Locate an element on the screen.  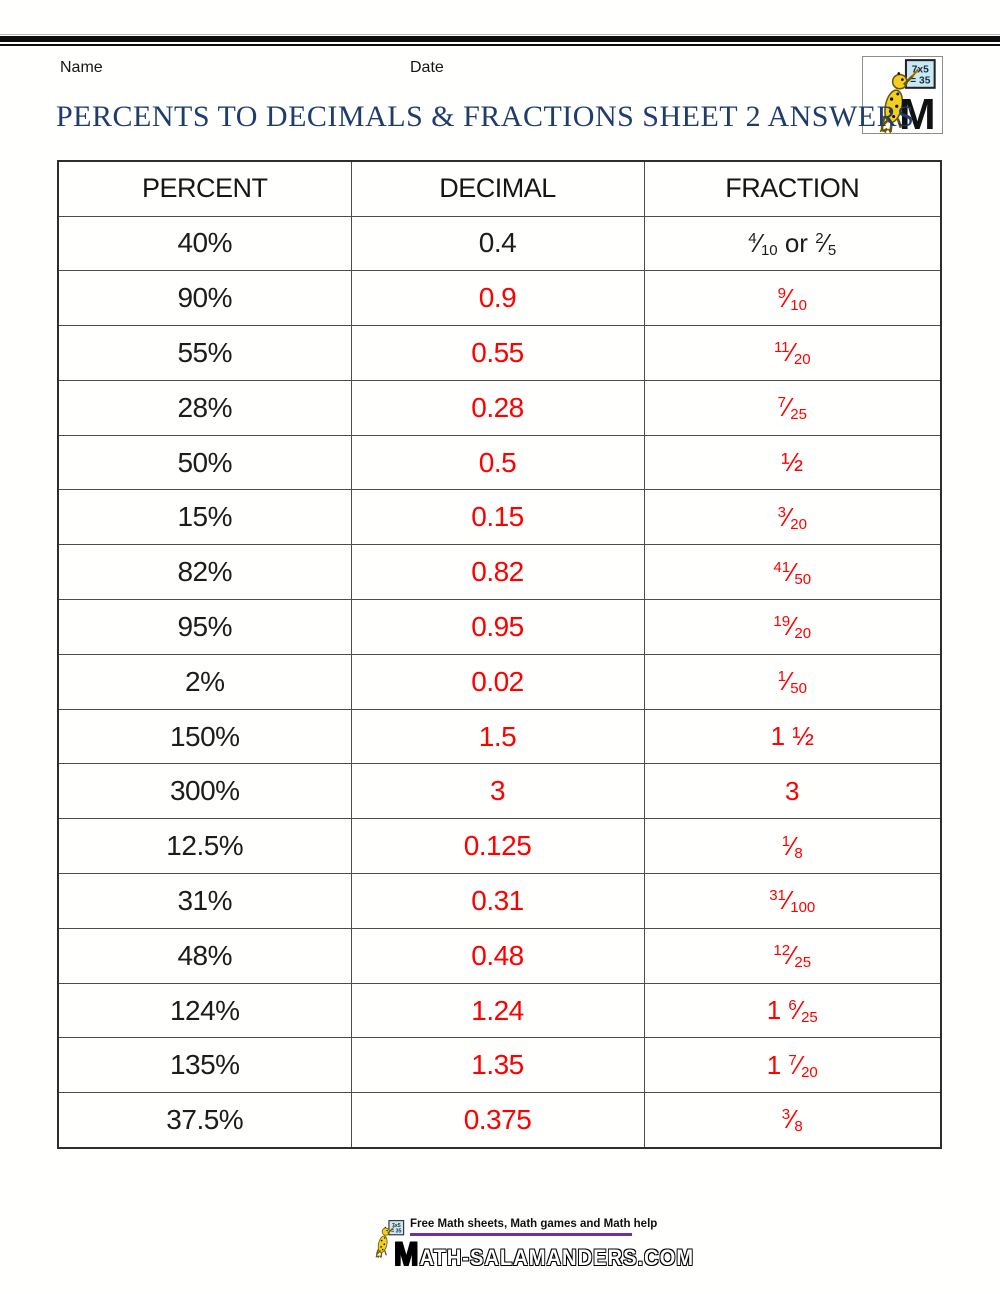
table-row: 28% 0.28 7⁄25 is located at coordinates (499, 407).